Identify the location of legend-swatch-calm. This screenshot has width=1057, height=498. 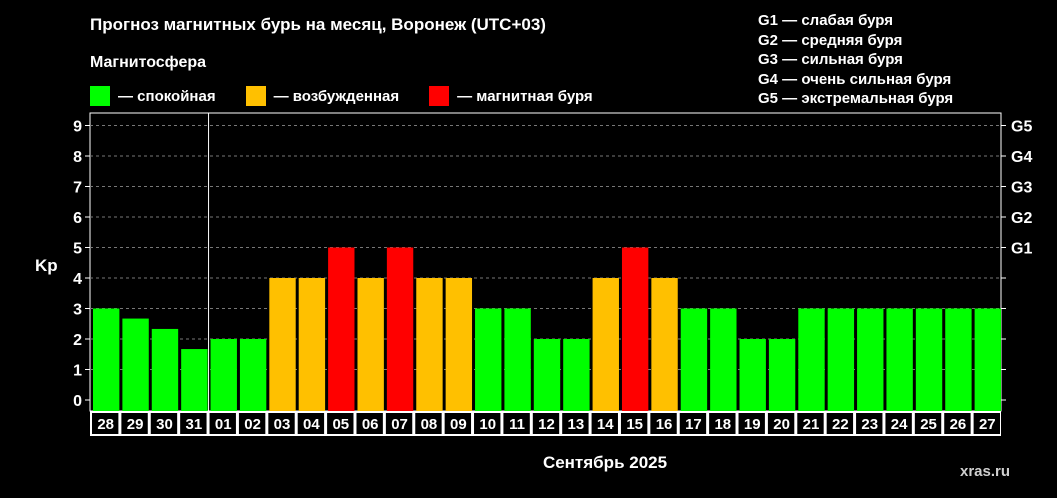
(100, 96).